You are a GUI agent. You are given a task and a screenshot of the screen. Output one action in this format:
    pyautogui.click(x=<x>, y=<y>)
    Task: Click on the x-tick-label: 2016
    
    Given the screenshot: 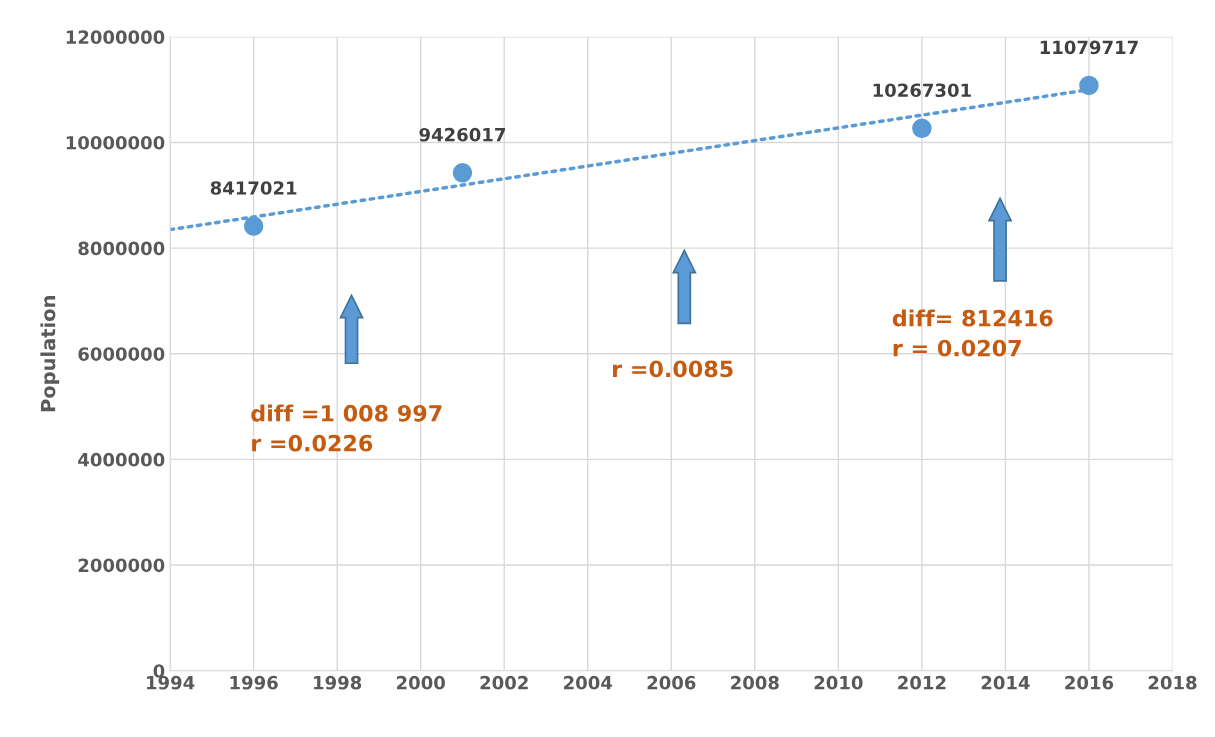 What is the action you would take?
    pyautogui.click(x=1089, y=682)
    